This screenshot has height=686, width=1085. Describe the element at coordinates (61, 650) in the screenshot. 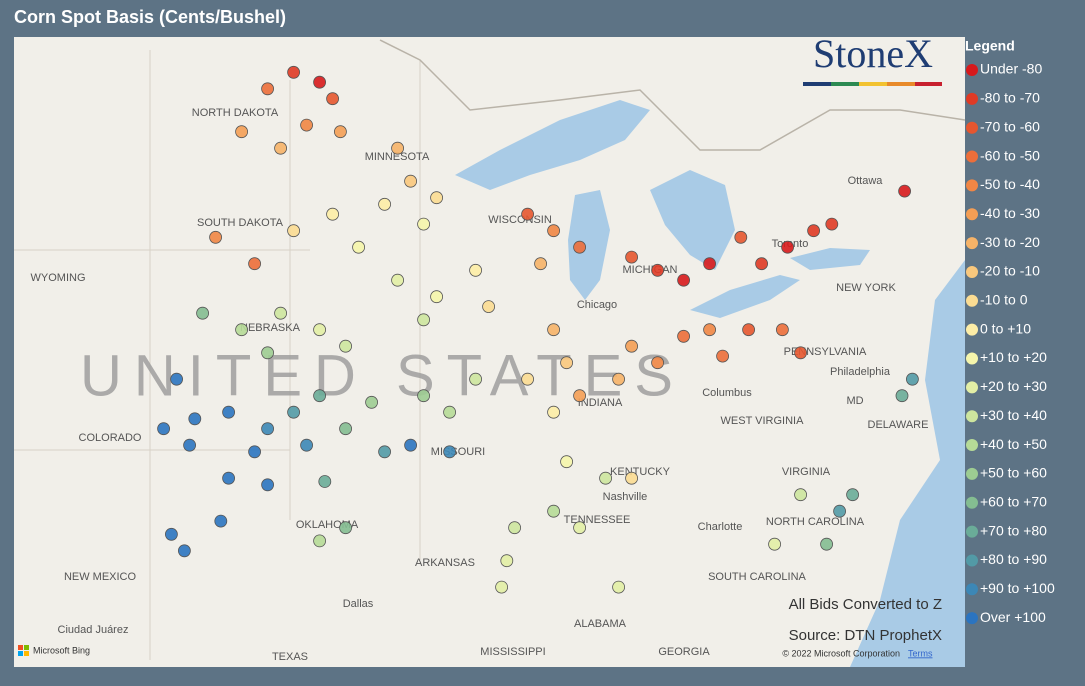

I see `bing-text: Microsoft Bing` at that location.